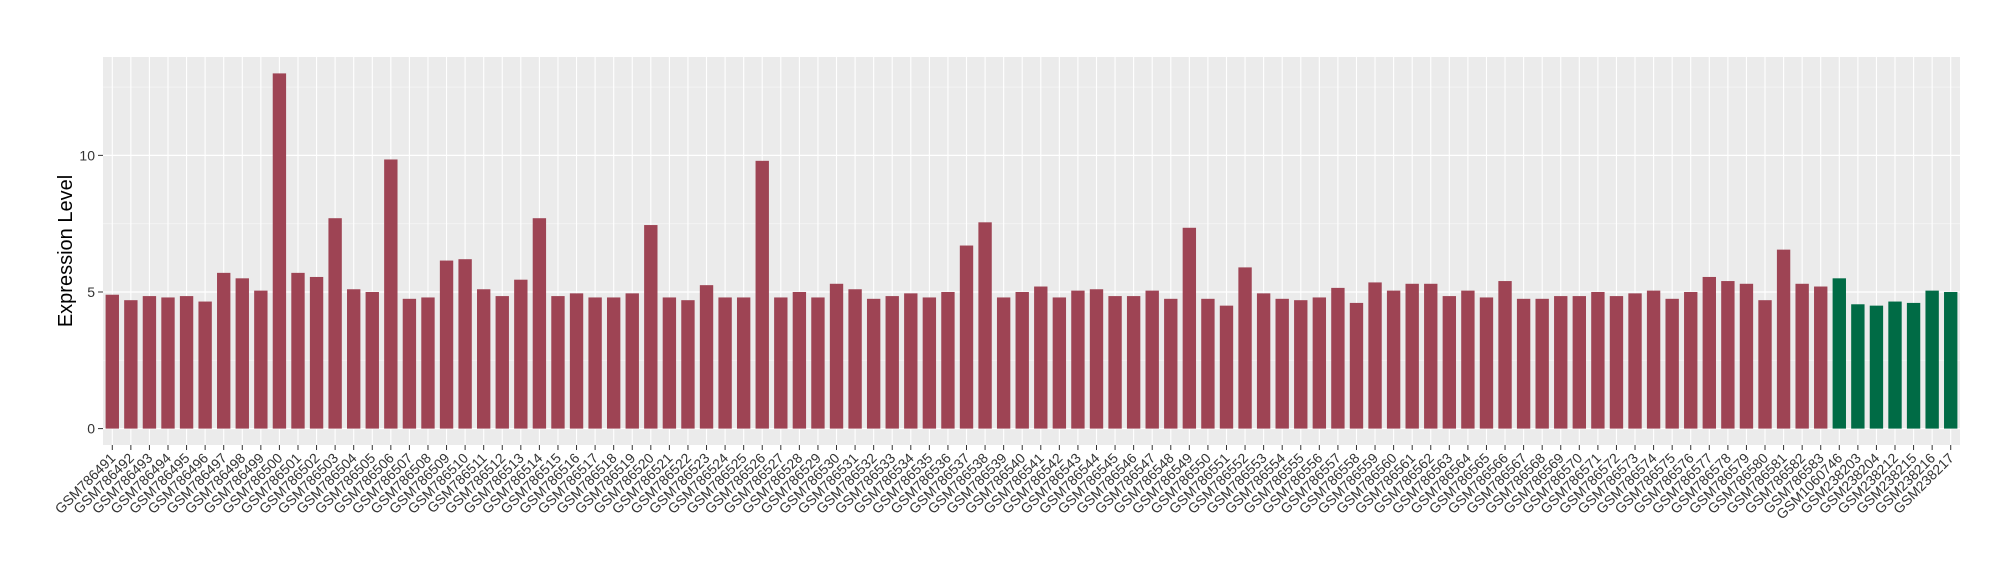 The width and height of the screenshot is (2000, 580). Describe the element at coordinates (87, 155) in the screenshot. I see `y-tick-label: 10` at that location.